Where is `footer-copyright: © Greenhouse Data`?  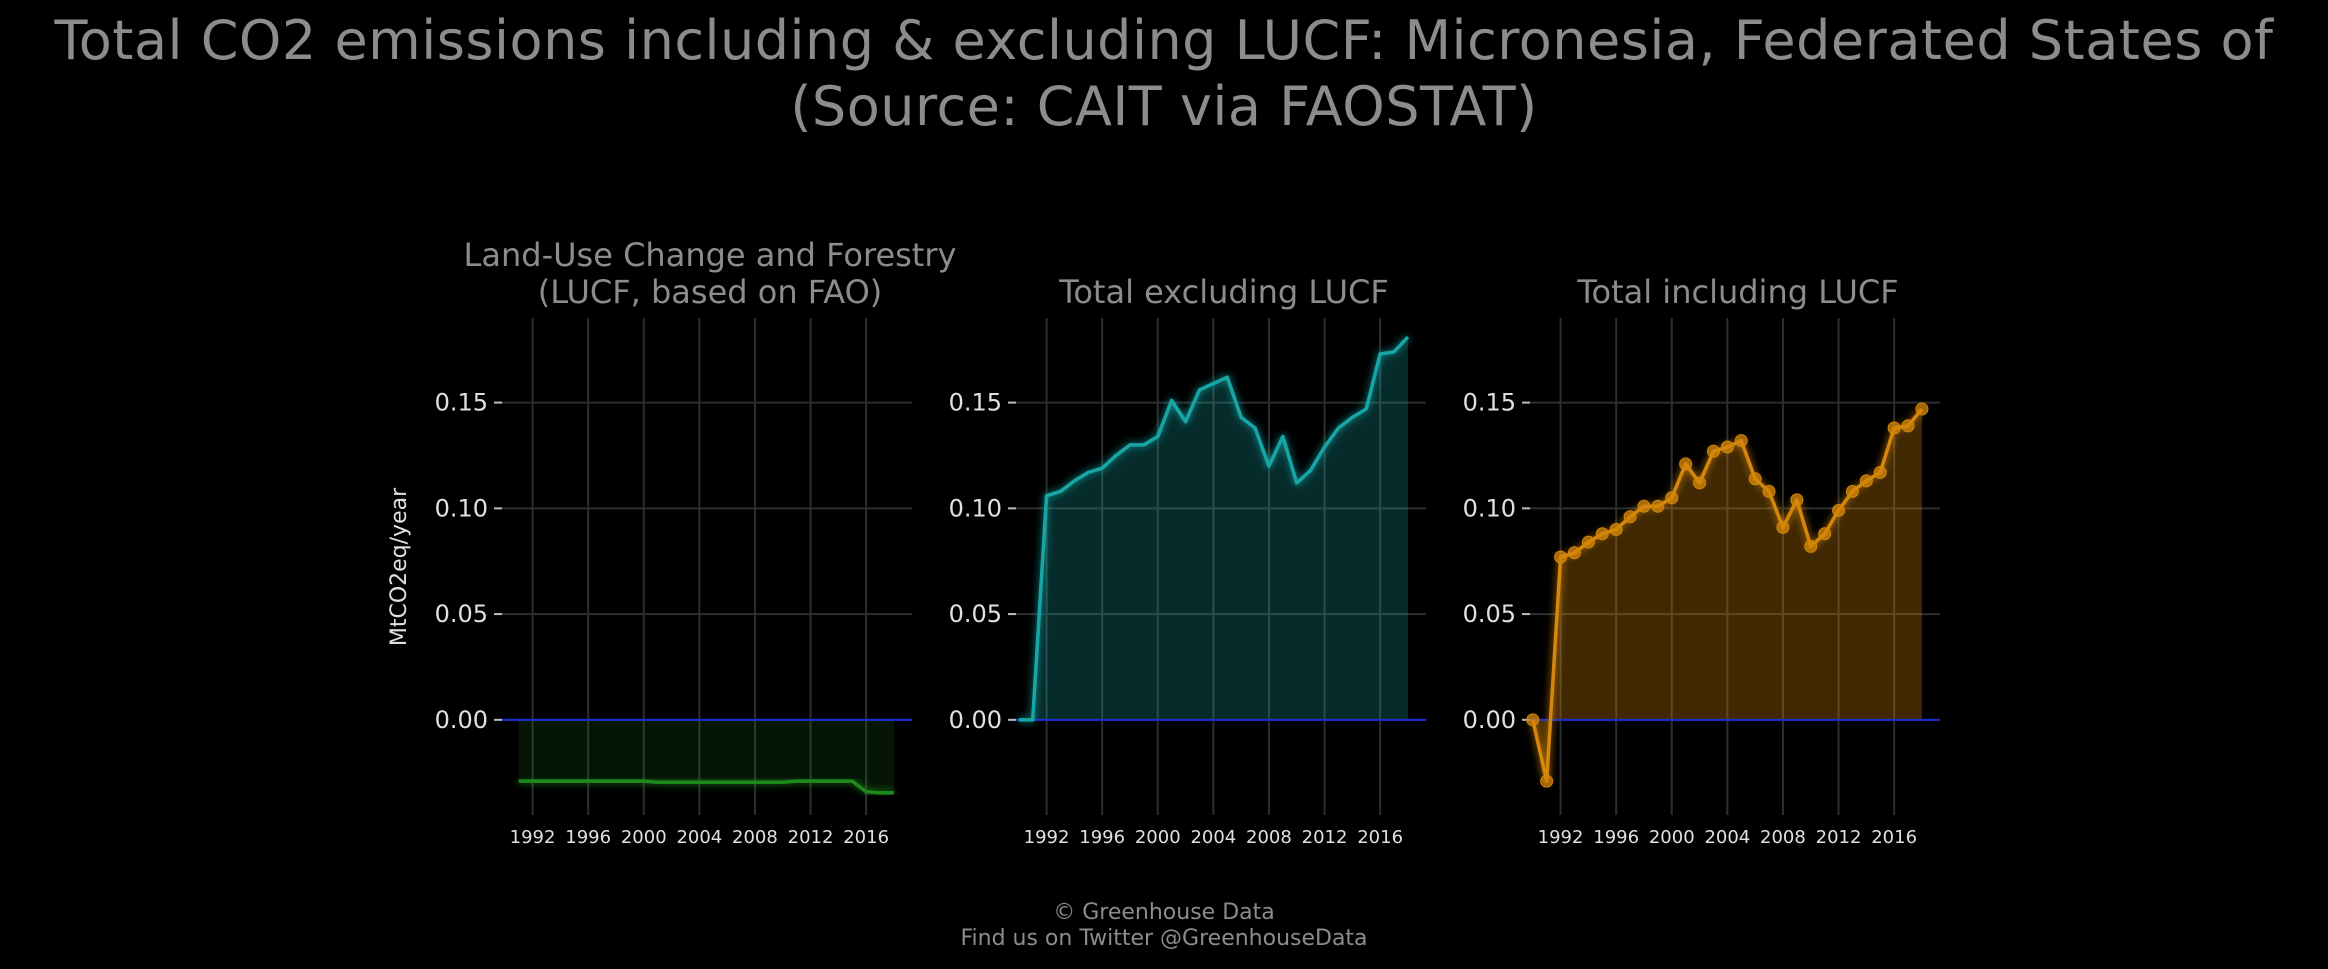
footer-copyright: © Greenhouse Data is located at coordinates (1164, 912).